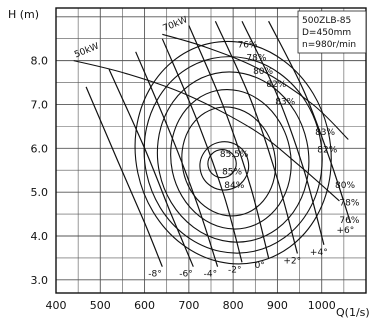 This screenshot has height=324, width=381. What do you see at coordinates (40, 61) in the screenshot?
I see `y-tick-label: 8.0` at bounding box center [40, 61].